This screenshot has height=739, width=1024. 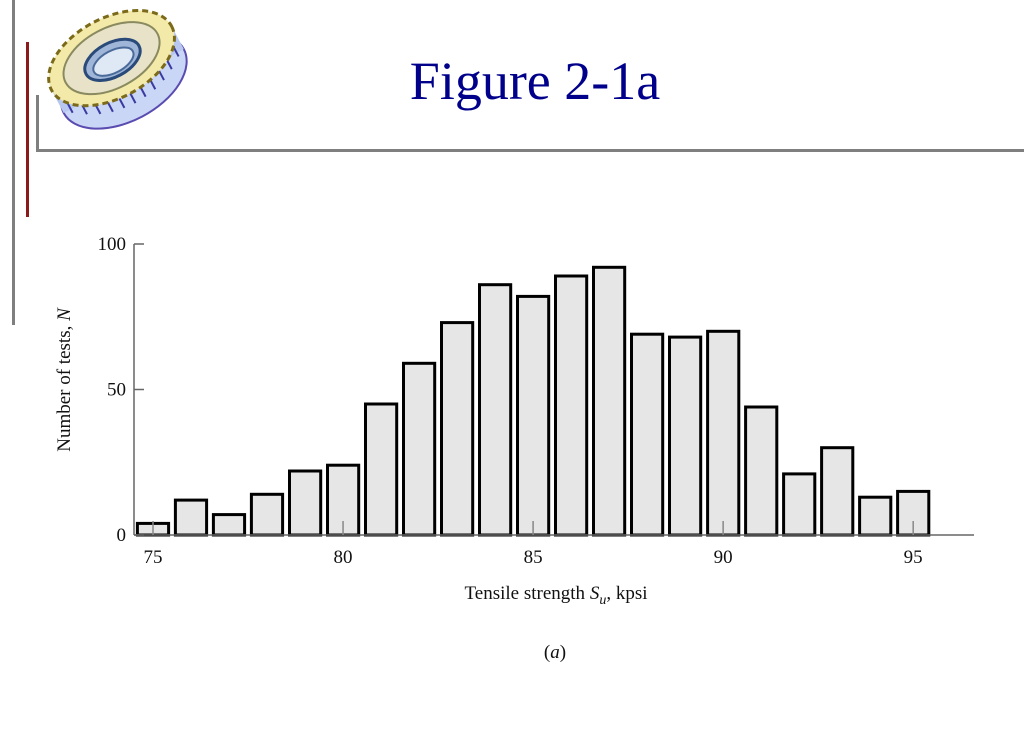 I want to click on x-tick-label-75: 75, so click(x=153, y=557).